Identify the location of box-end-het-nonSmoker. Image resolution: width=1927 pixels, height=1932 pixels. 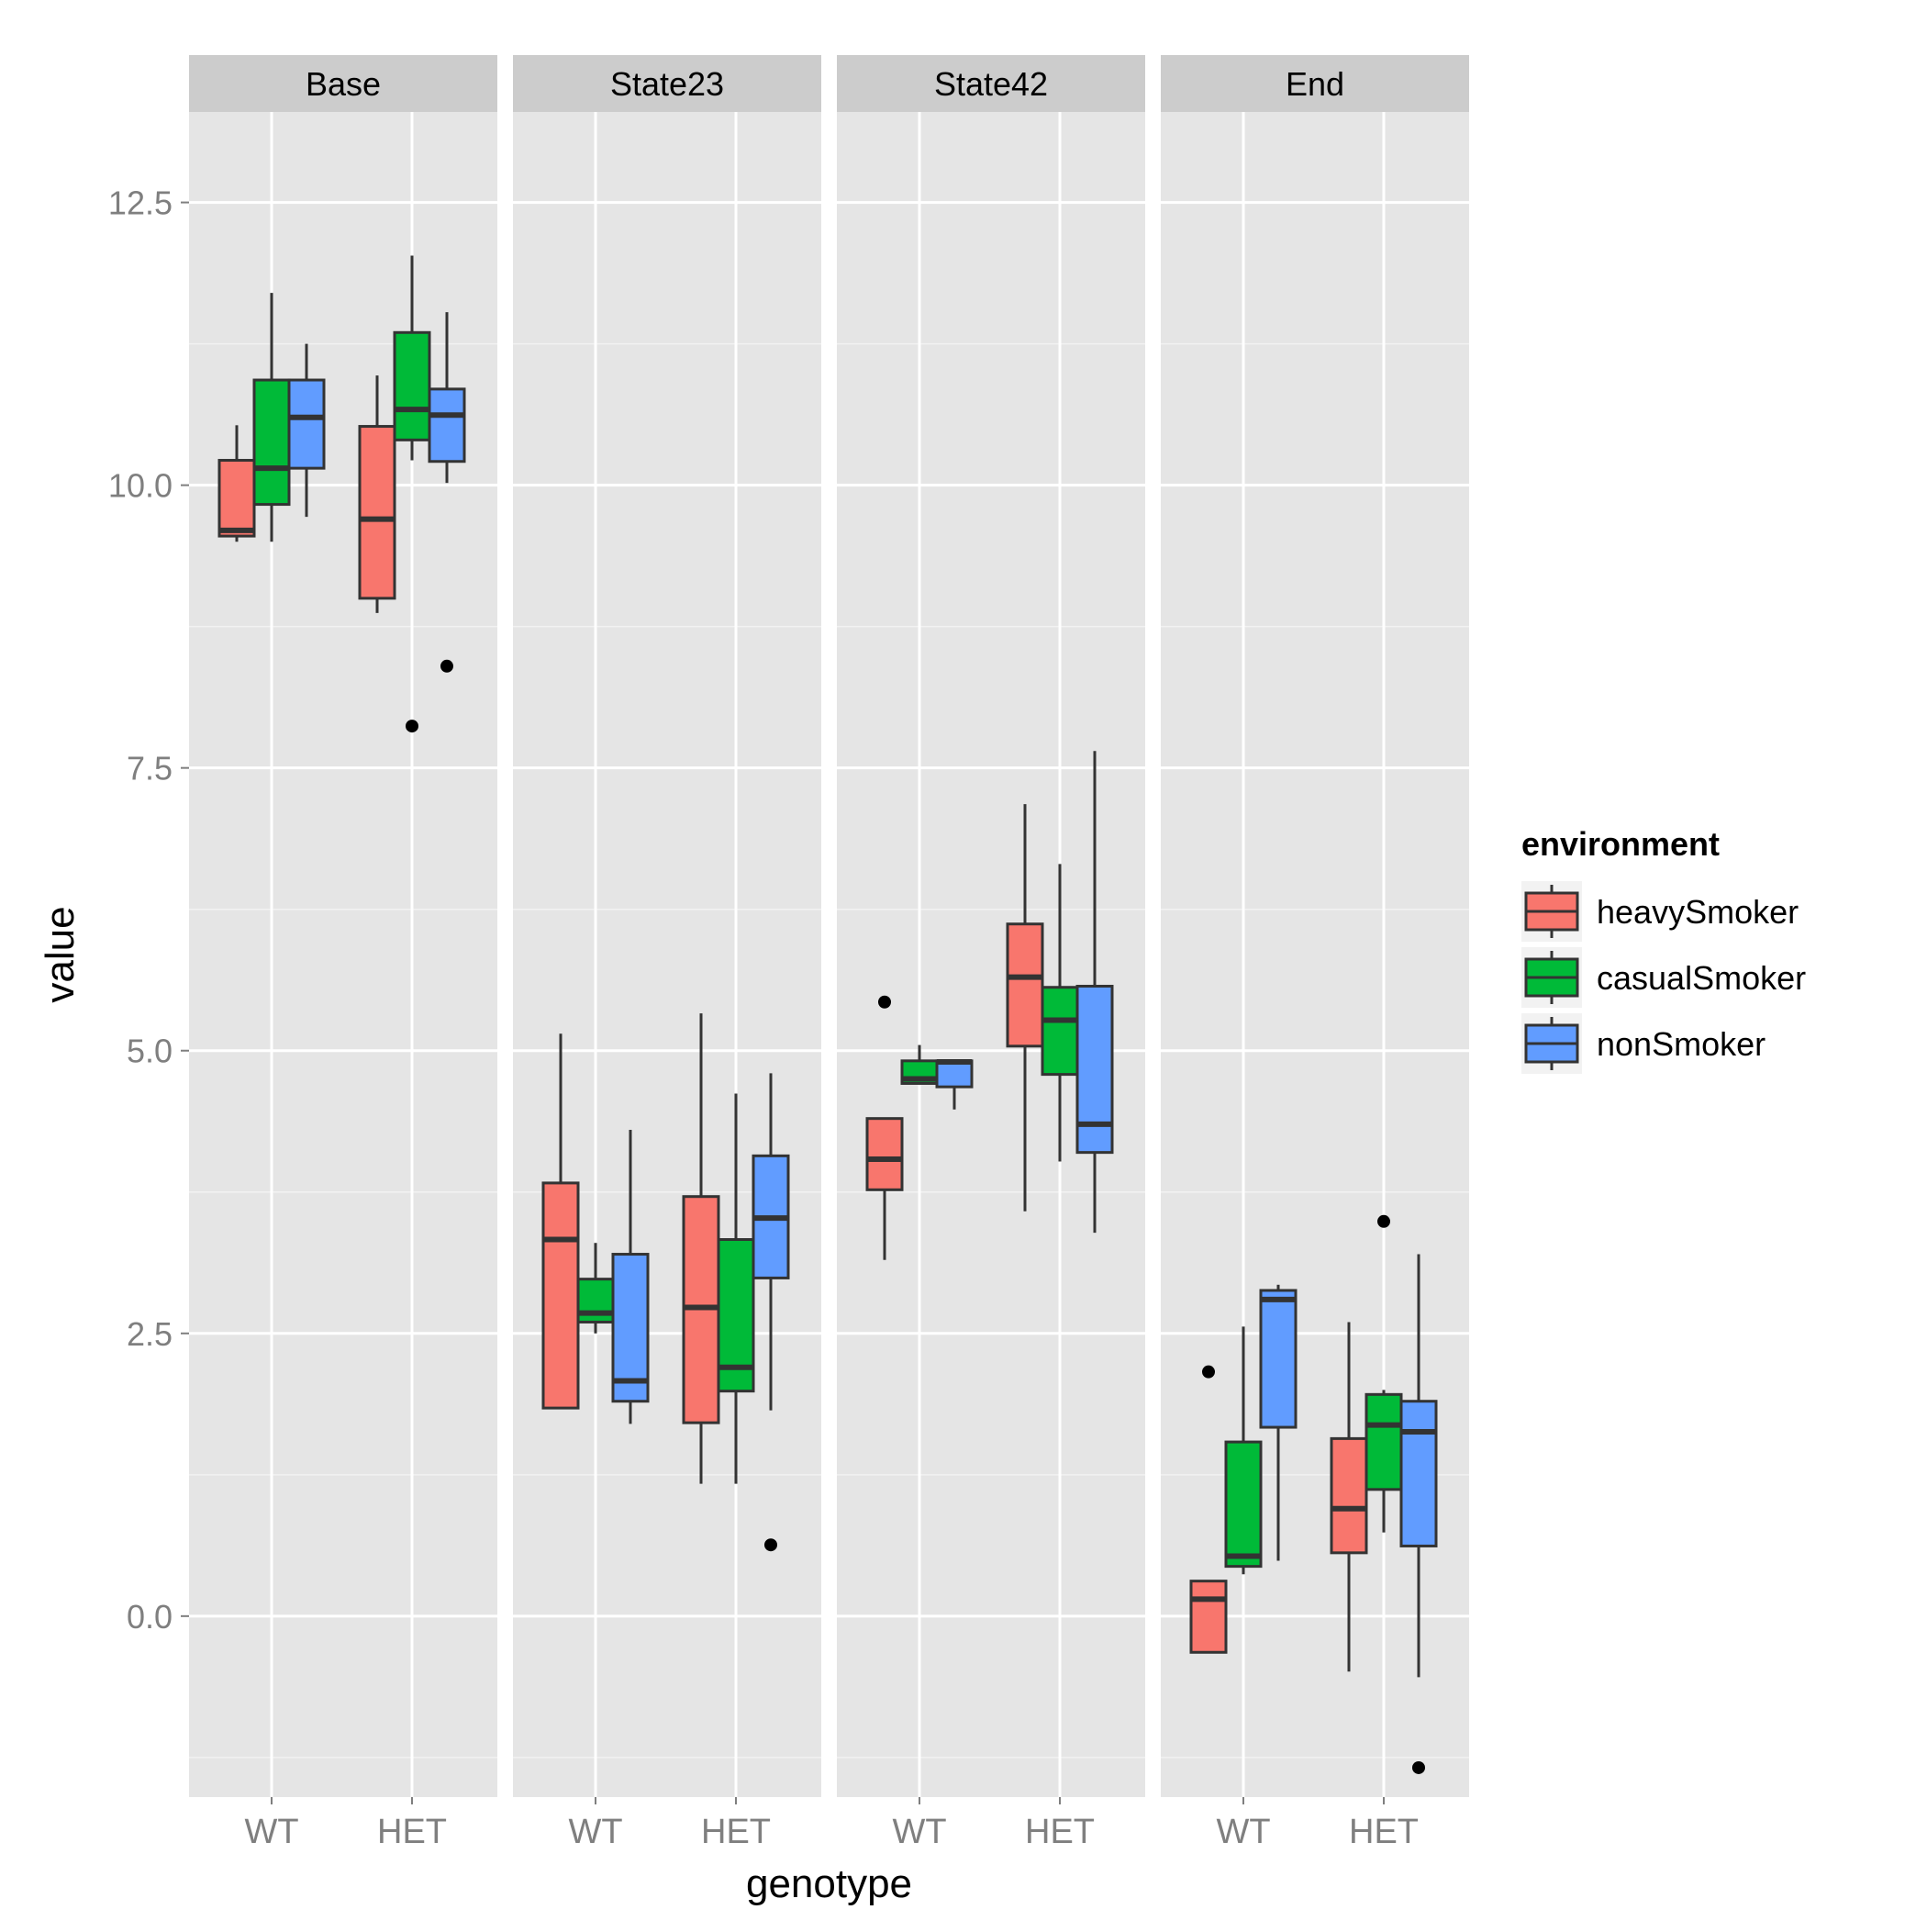
(1418, 1514).